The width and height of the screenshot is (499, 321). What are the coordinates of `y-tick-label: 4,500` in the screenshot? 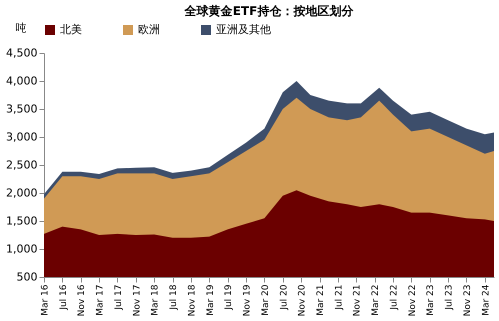 It's located at (22, 53).